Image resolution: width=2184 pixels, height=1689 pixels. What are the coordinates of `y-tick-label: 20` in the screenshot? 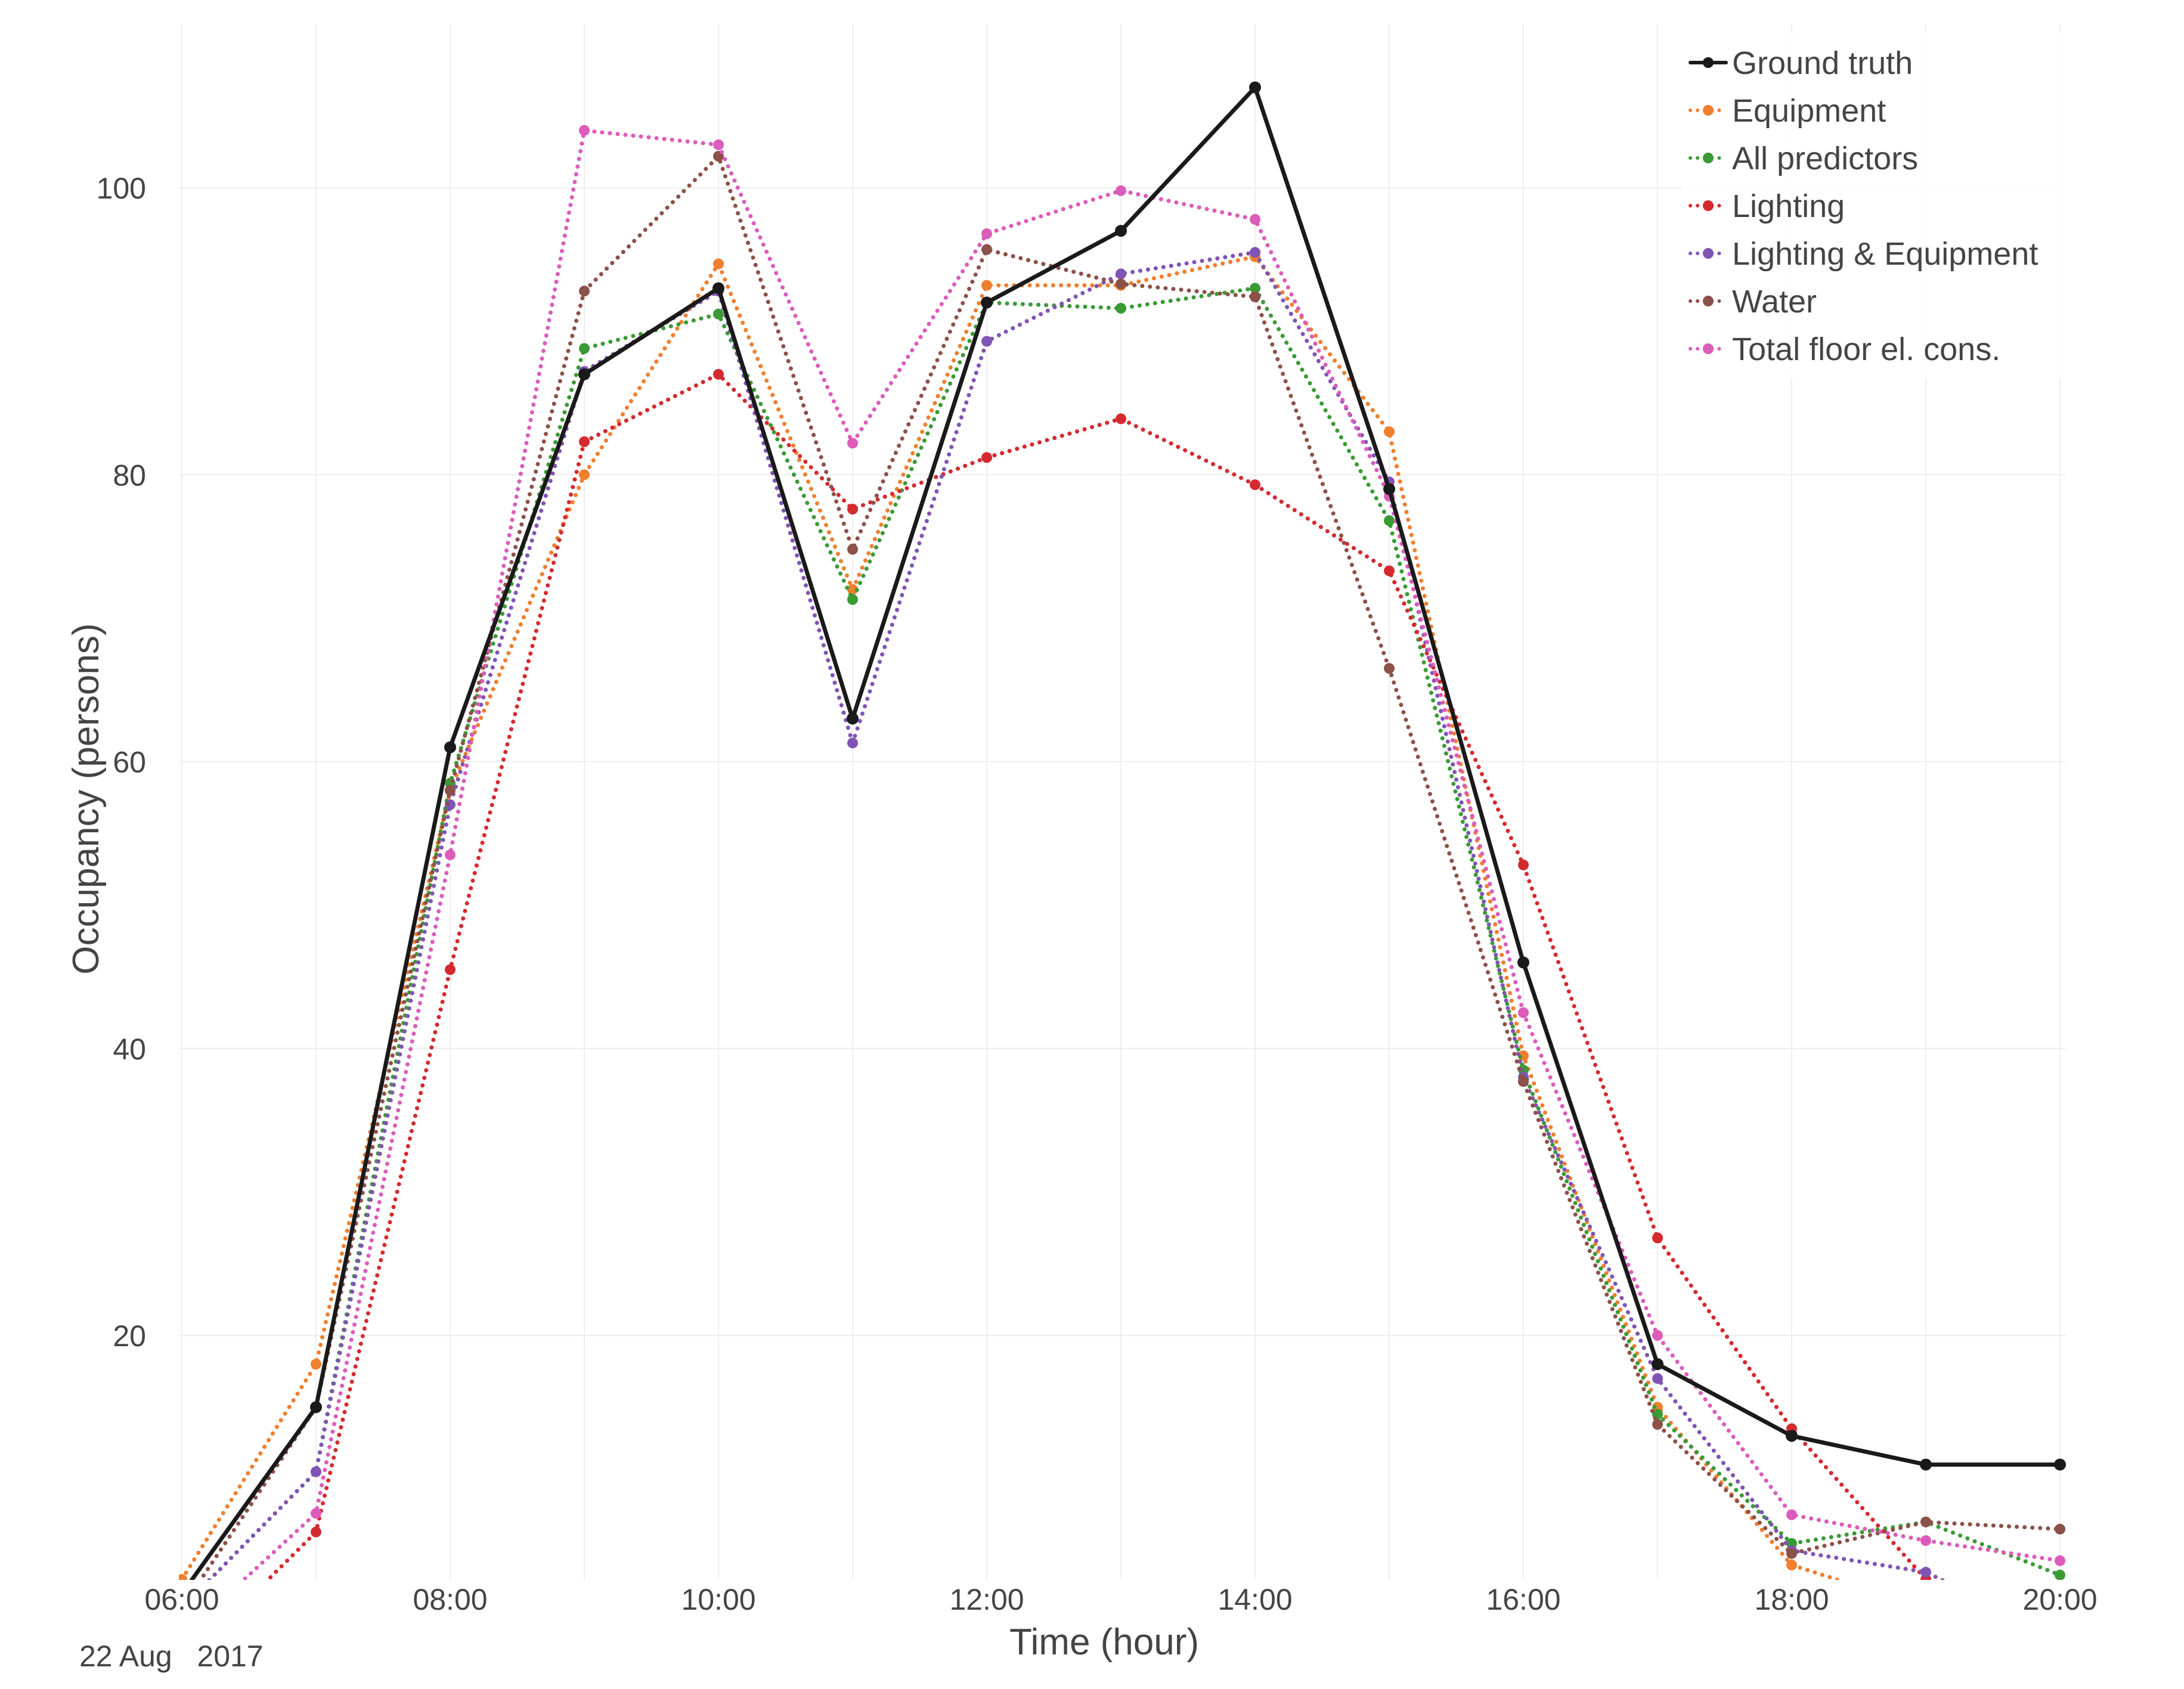 It's located at (129, 1336).